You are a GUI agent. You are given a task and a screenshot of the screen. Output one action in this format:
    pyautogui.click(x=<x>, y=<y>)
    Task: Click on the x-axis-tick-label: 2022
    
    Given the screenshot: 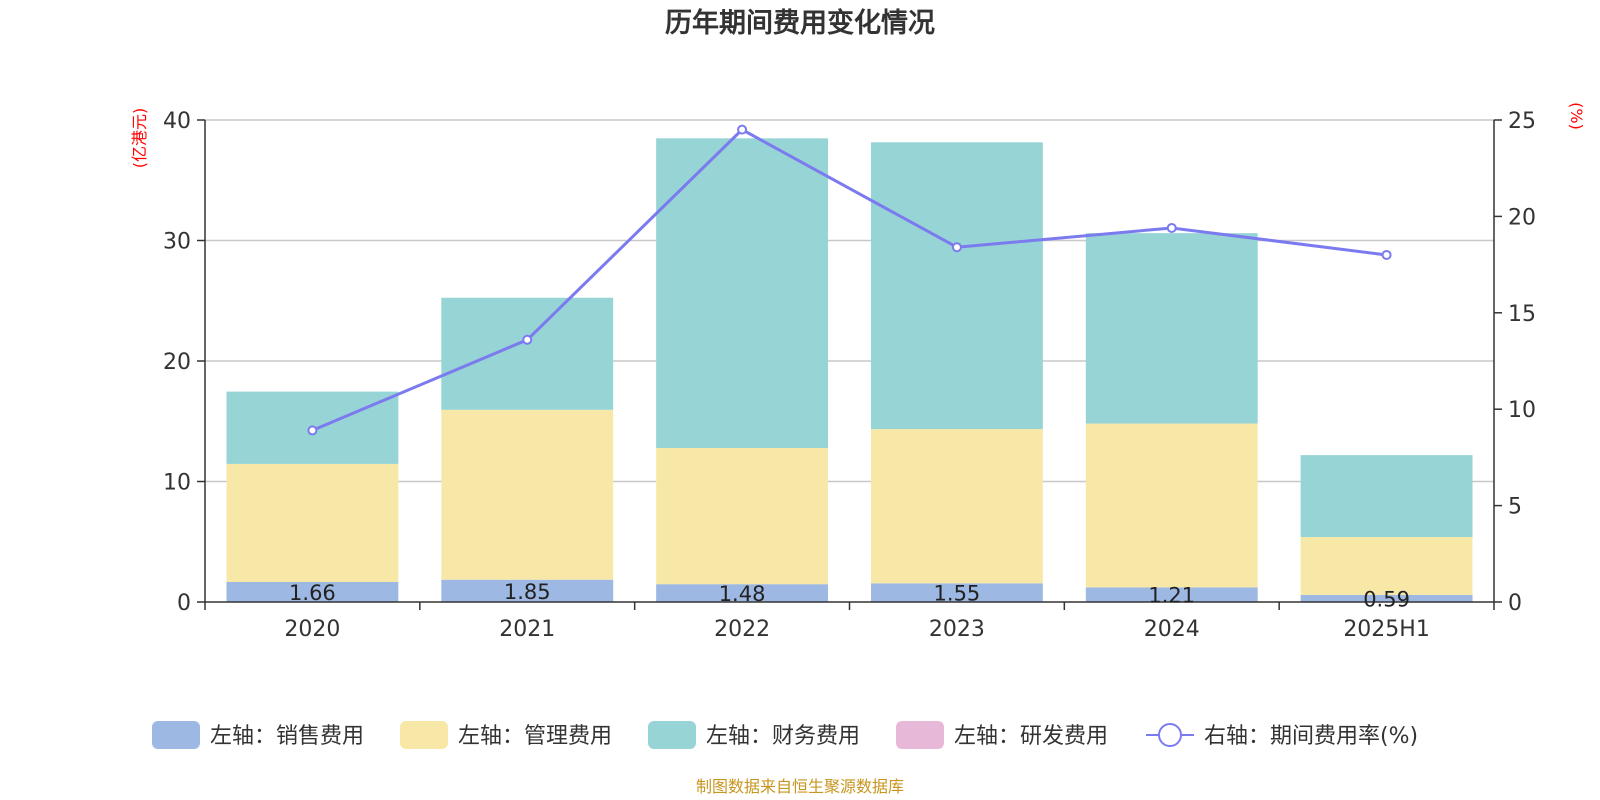 What is the action you would take?
    pyautogui.click(x=742, y=629)
    